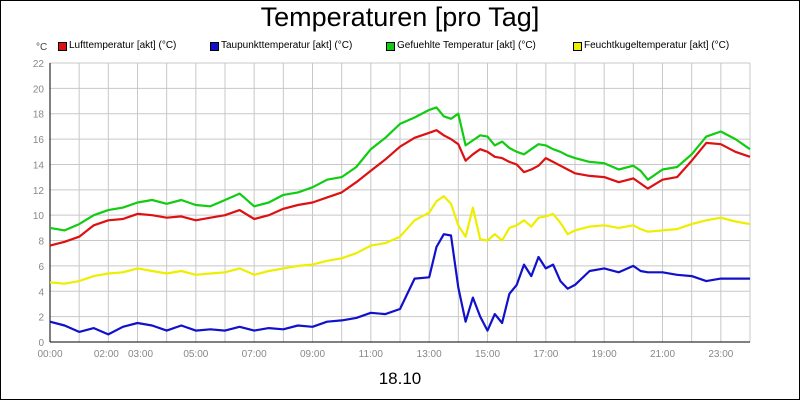 Image resolution: width=800 pixels, height=400 pixels. Describe the element at coordinates (140, 354) in the screenshot. I see `x-tick-label: 03:00` at that location.